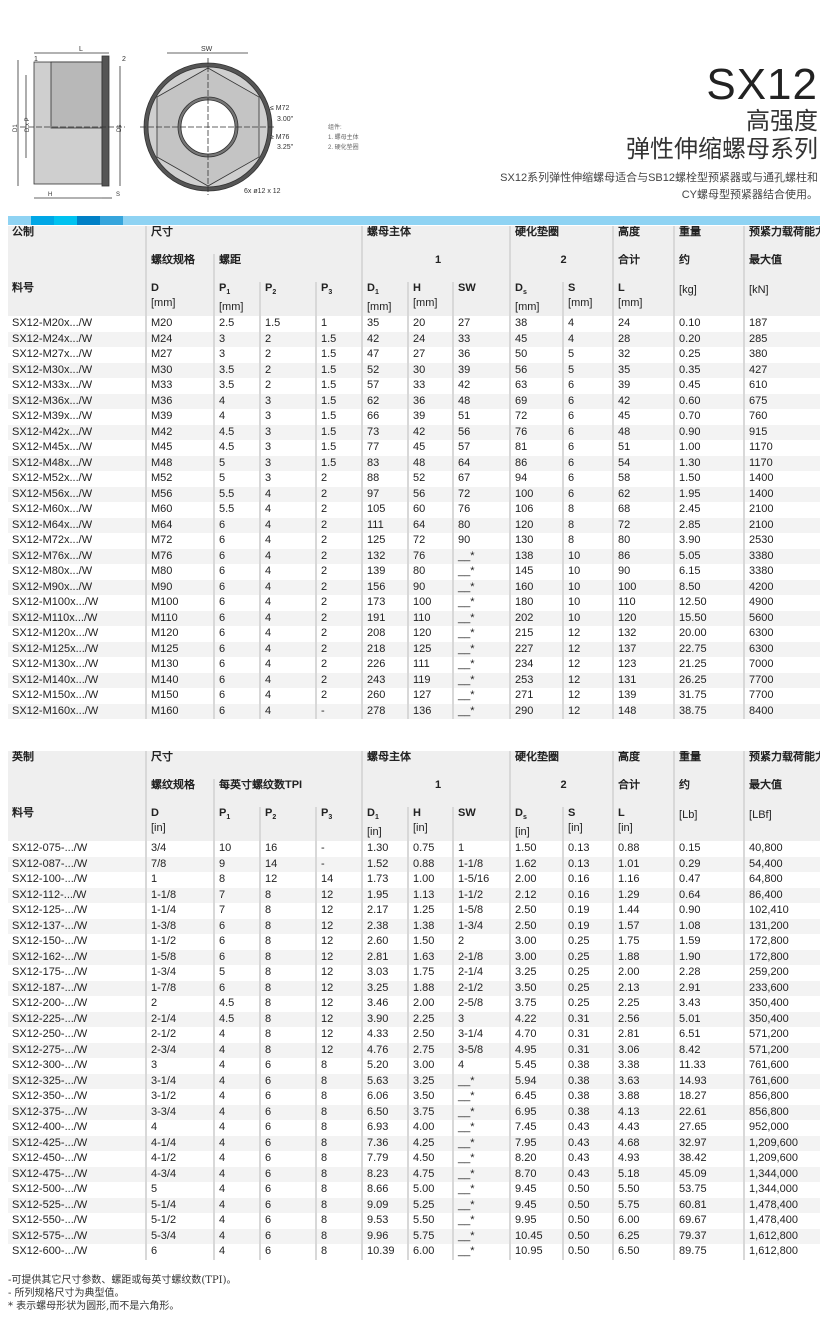  What do you see at coordinates (414, 355) in the screenshot?
I see `table-row: SX12-M27x.../W M27 3 2 1.5 47 27 36 50 5 32 0.25 380` at bounding box center [414, 355].